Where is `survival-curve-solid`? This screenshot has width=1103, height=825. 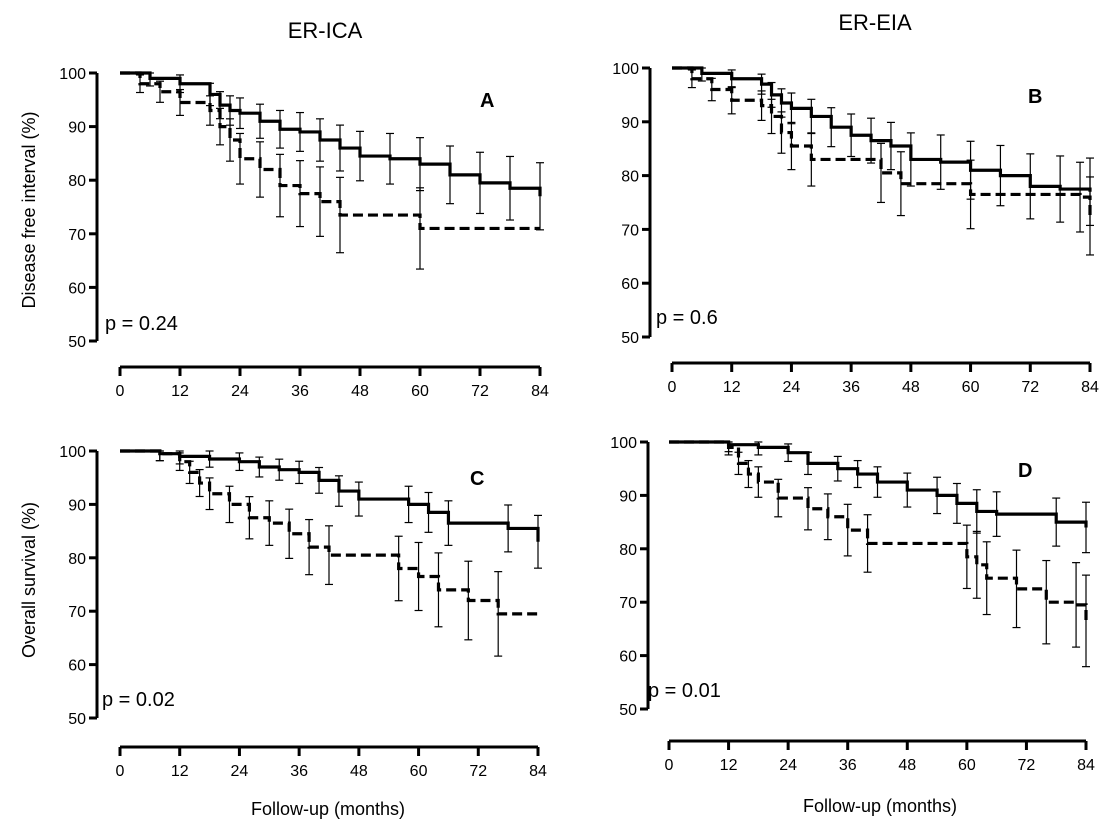
survival-curve-solid is located at coordinates (331, 134).